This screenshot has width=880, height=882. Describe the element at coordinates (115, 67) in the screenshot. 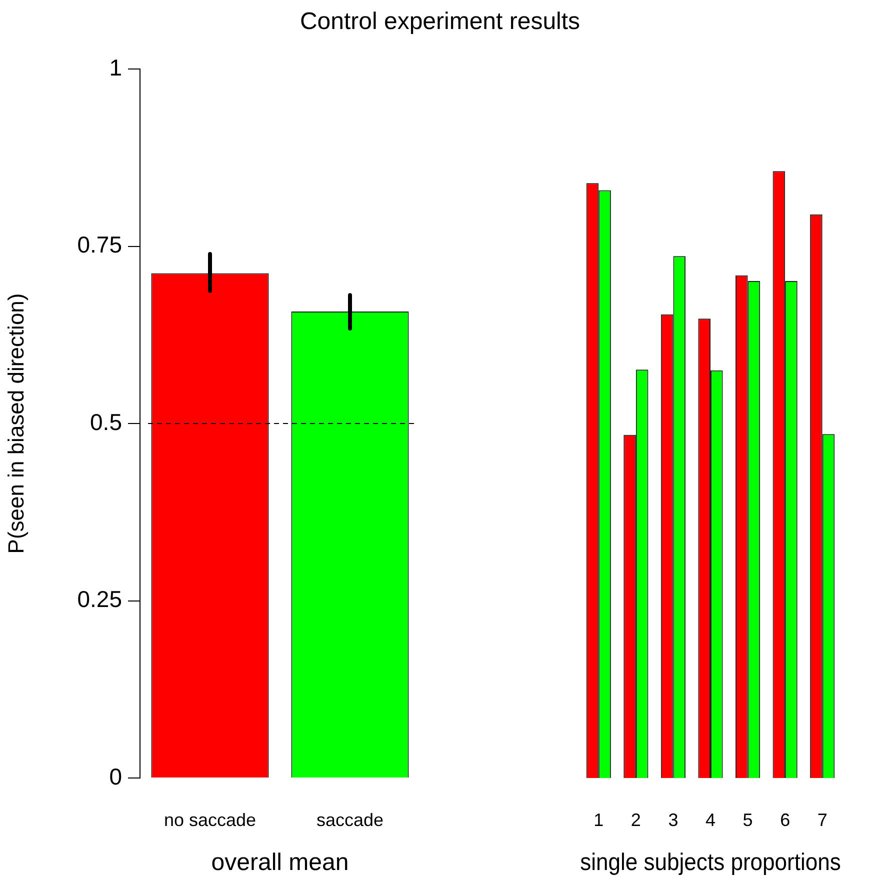

I see `y-tick-label: 1` at that location.